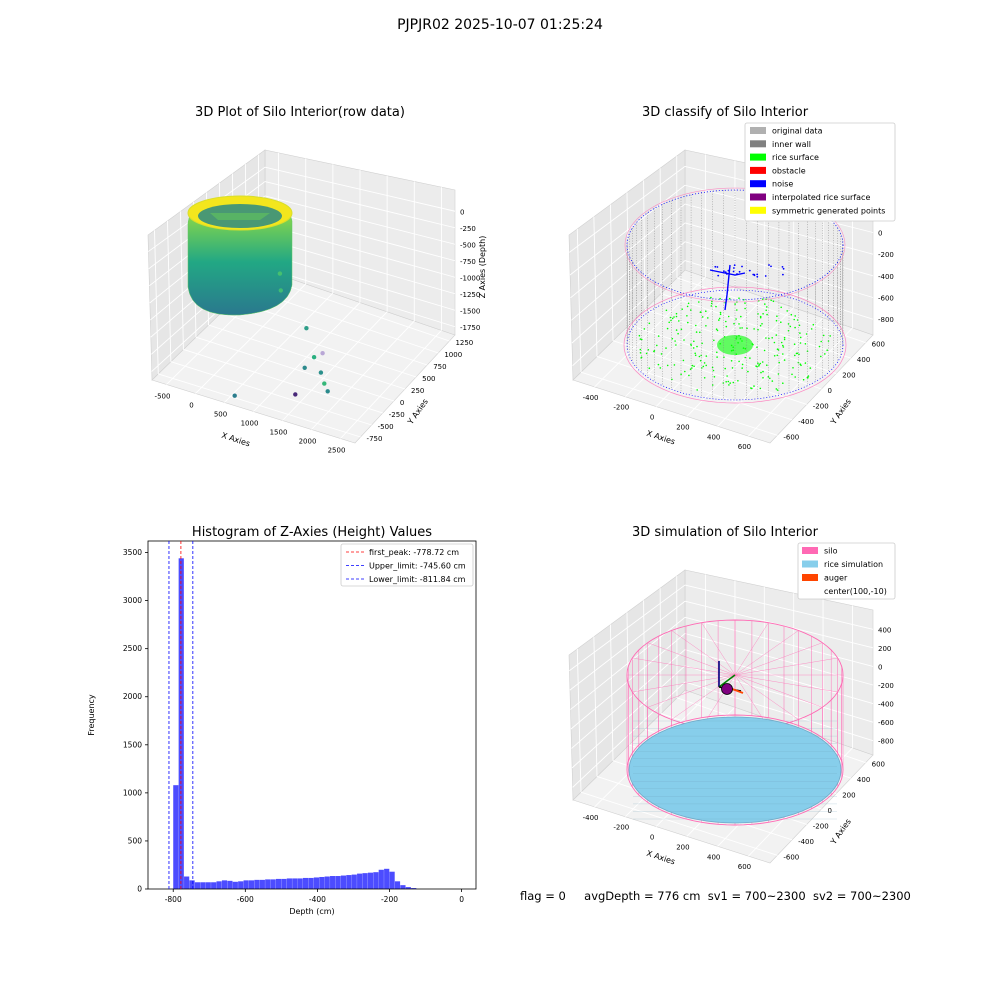  What do you see at coordinates (468, 229) in the screenshot?
I see `raw-z-tick-label: -250` at bounding box center [468, 229].